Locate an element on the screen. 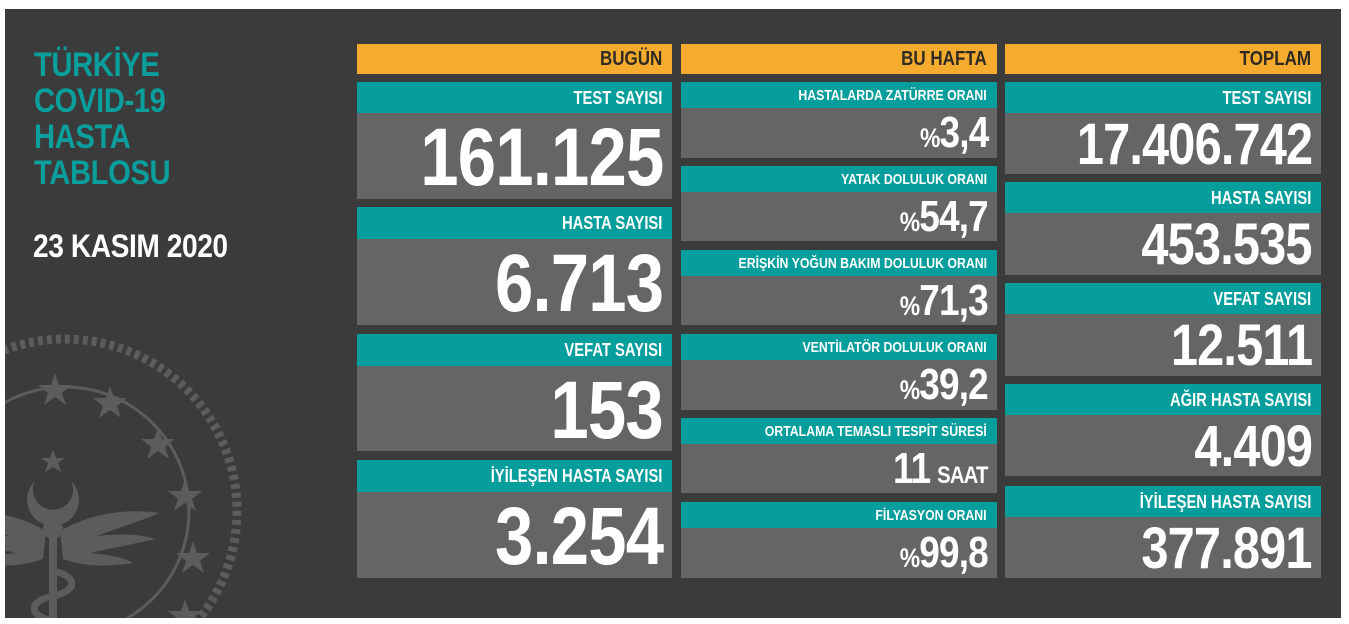 The width and height of the screenshot is (1349, 624). total-test-label: TEST SAYISI is located at coordinates (1163, 97).